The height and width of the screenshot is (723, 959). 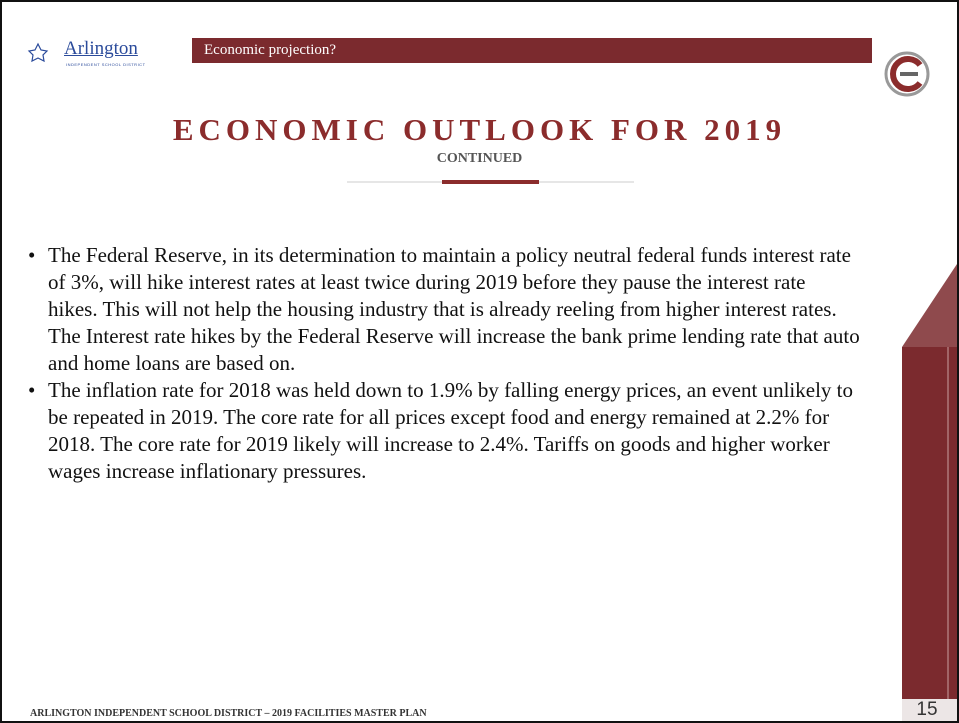 What do you see at coordinates (479, 158) in the screenshot?
I see `slide-subtitle: CONTINUED` at bounding box center [479, 158].